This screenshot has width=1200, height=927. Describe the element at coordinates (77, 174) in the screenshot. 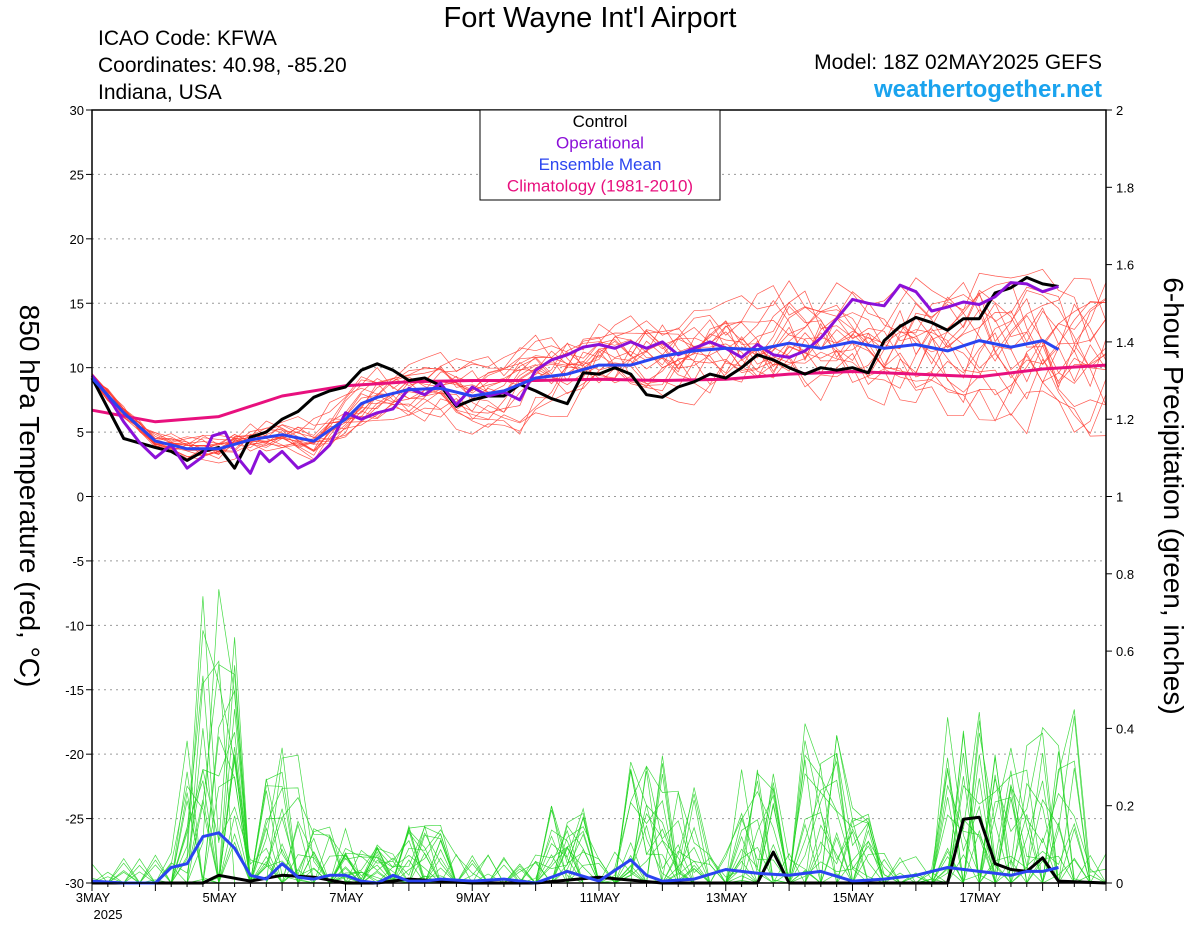

I see `left-tick-label: 25` at that location.